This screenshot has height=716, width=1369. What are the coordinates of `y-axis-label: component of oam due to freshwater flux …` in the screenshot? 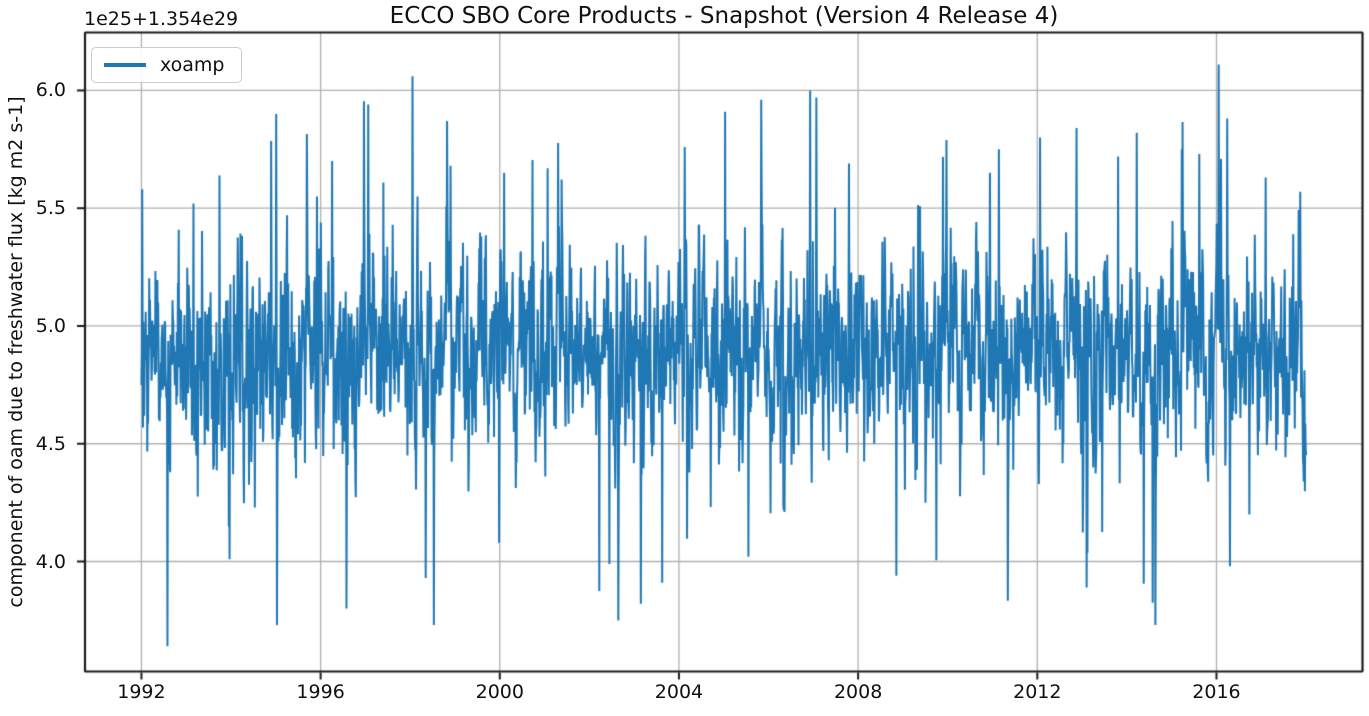 It's located at (16, 352).